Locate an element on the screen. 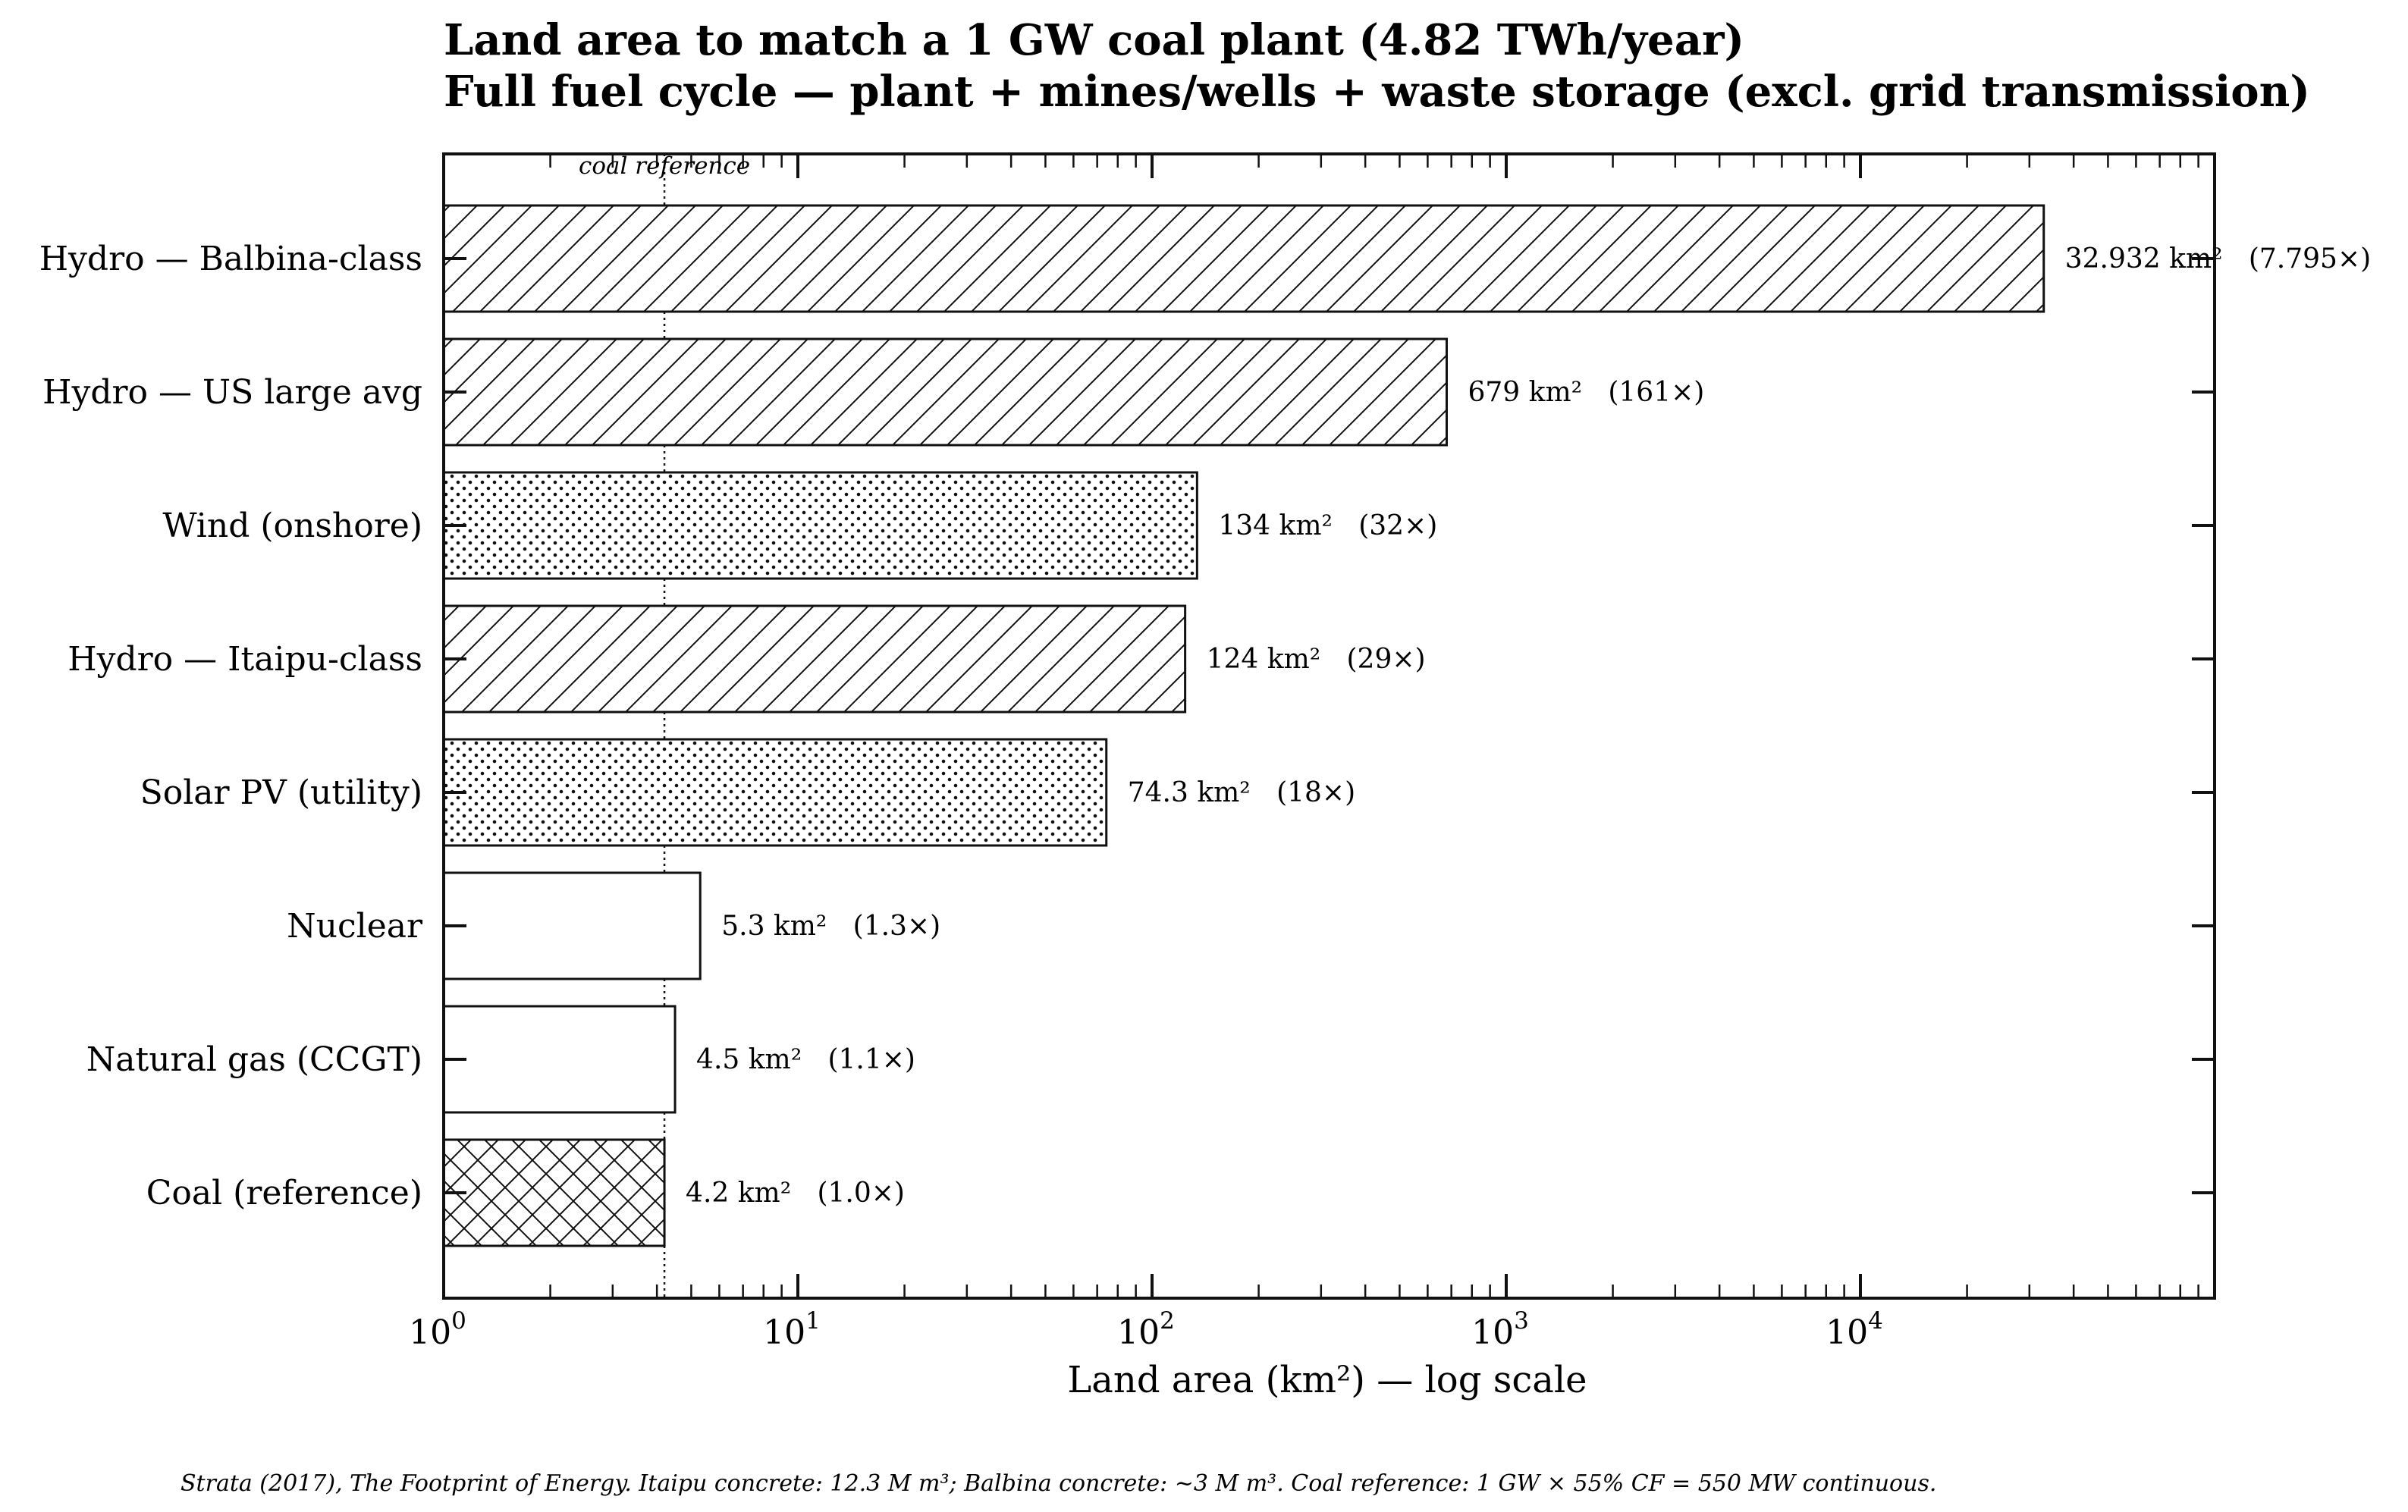 The width and height of the screenshot is (2408, 1512). x-tick-label: 10² is located at coordinates (1146, 1329).